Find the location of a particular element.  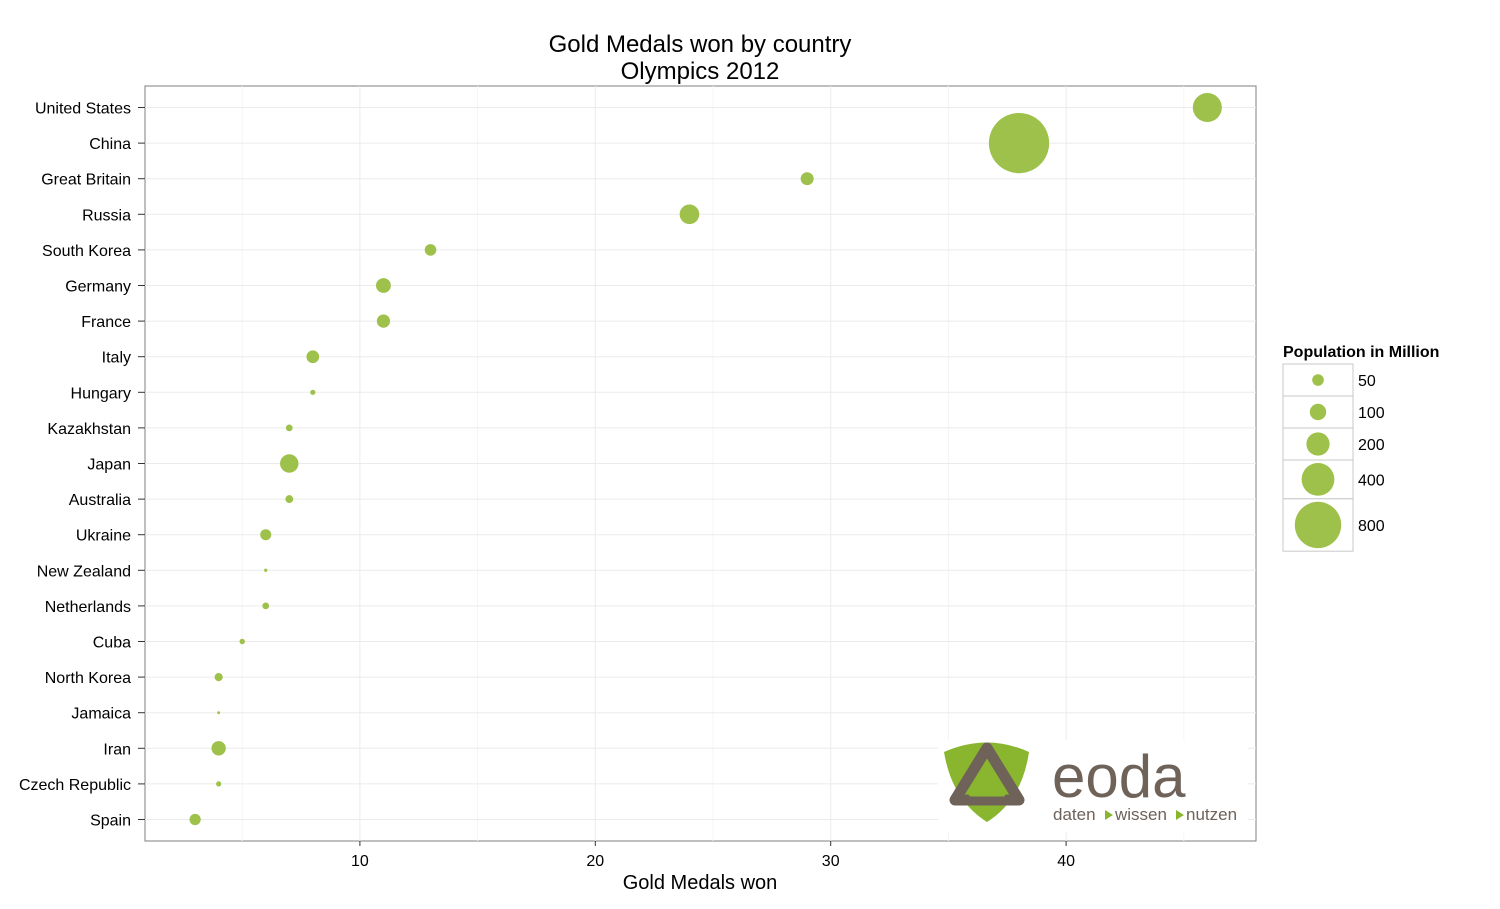

y-tick-label: North Korea is located at coordinates (88, 678).